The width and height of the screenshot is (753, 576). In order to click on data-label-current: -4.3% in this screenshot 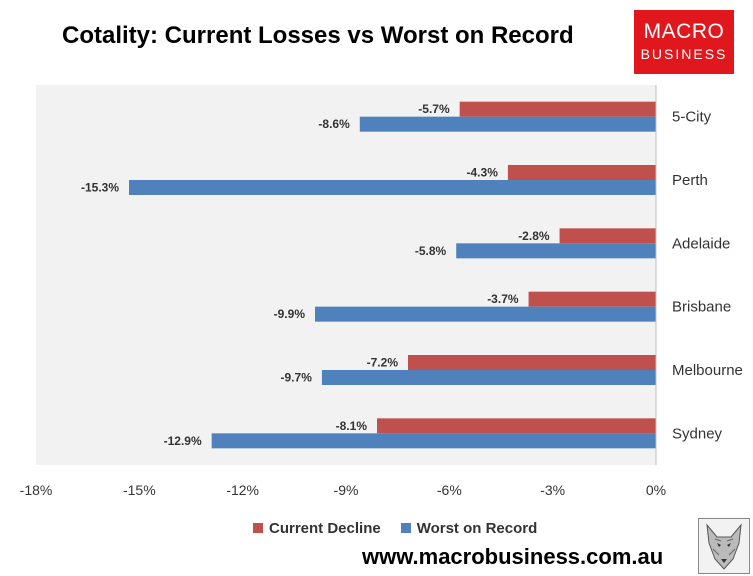, I will do `click(483, 173)`.